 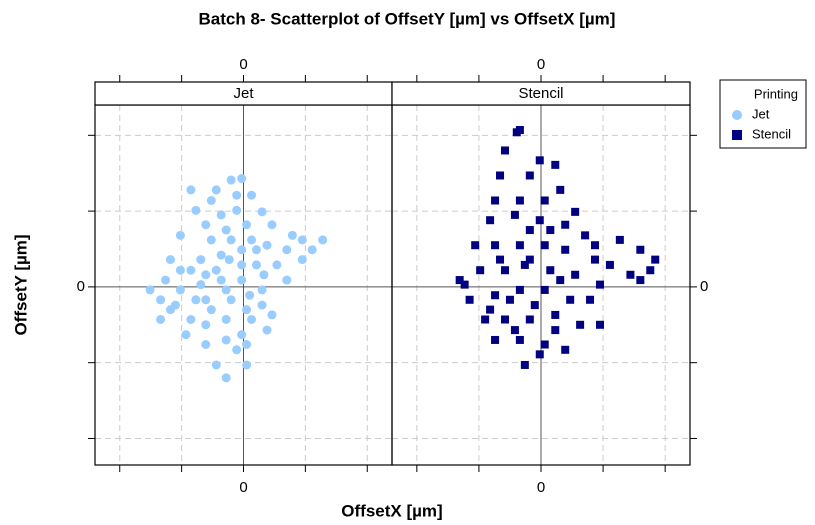 I want to click on y-tick-label: 0, so click(x=81, y=286).